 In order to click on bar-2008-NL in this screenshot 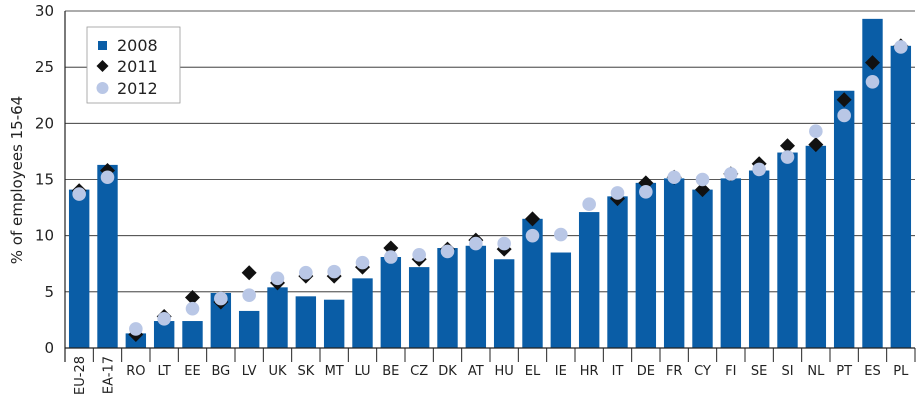, I will do `click(816, 246)`.